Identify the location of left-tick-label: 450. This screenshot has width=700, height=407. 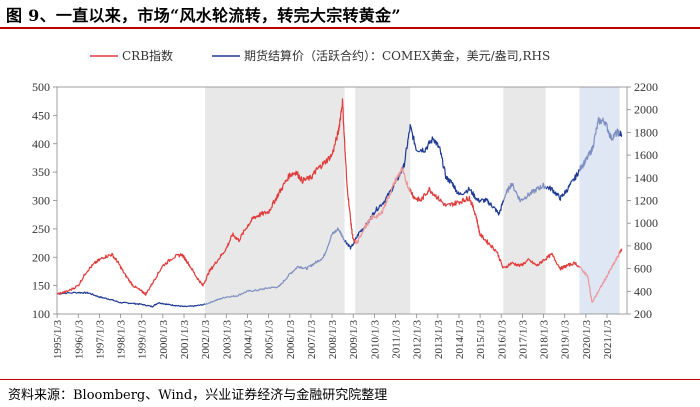
(41, 115).